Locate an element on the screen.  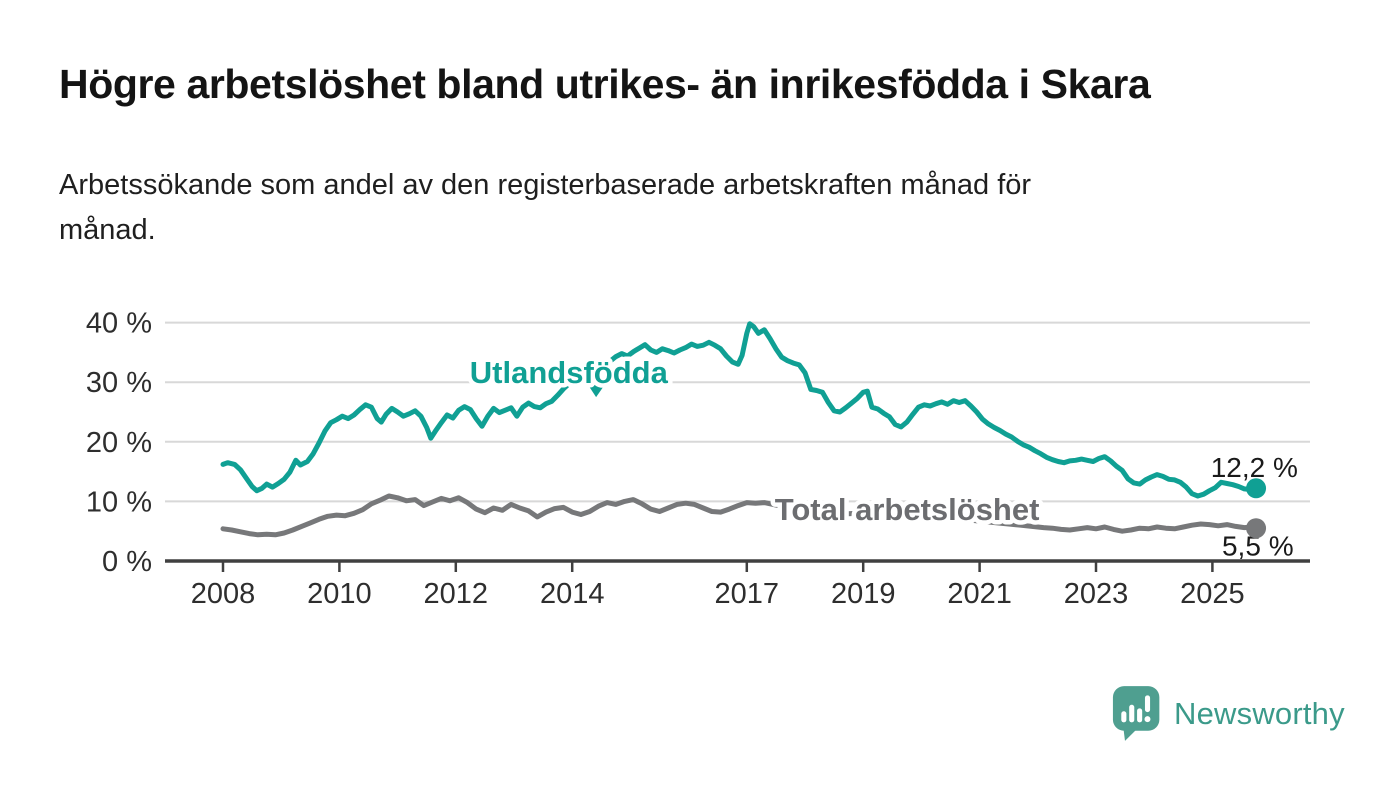
x-tick-label: 2025 is located at coordinates (1212, 594).